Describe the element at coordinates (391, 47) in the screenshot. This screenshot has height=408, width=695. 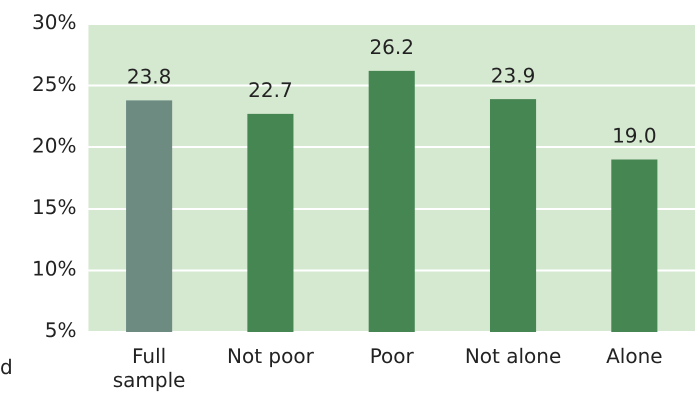
I see `data-label: 26.2` at that location.